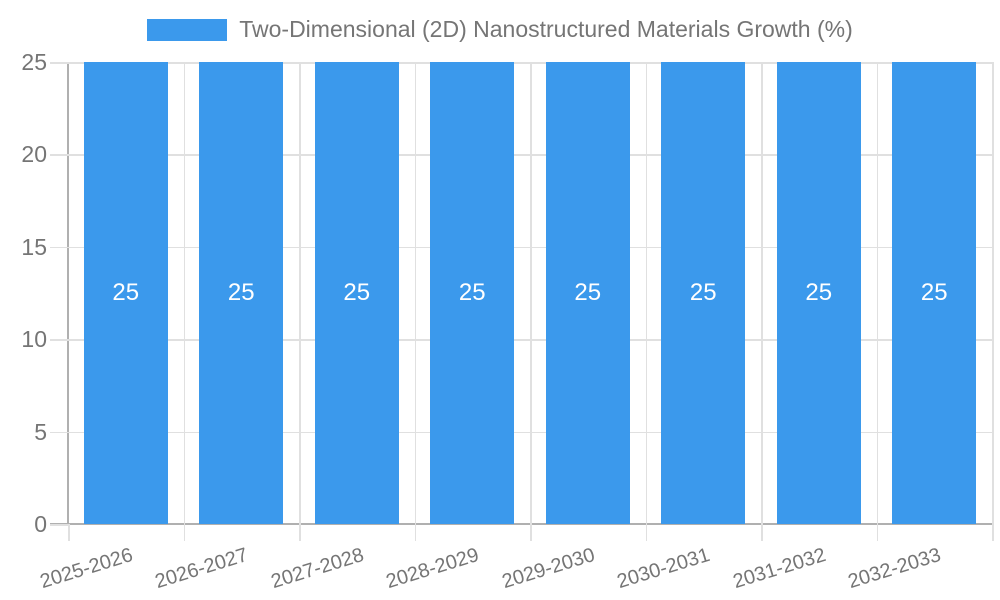 Image resolution: width=1000 pixels, height=600 pixels. I want to click on legend-swatch-icon, so click(187, 29).